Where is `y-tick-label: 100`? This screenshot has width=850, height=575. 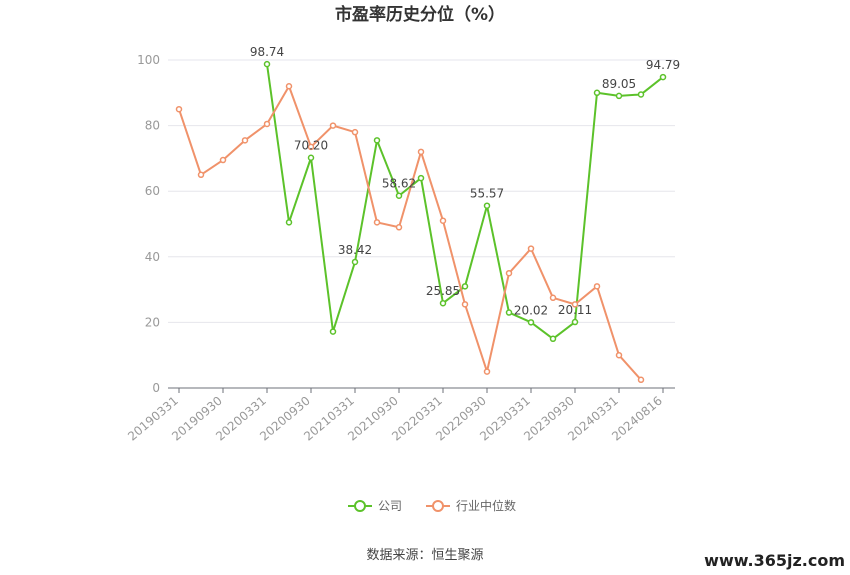
y-tick-label: 100 is located at coordinates (148, 60).